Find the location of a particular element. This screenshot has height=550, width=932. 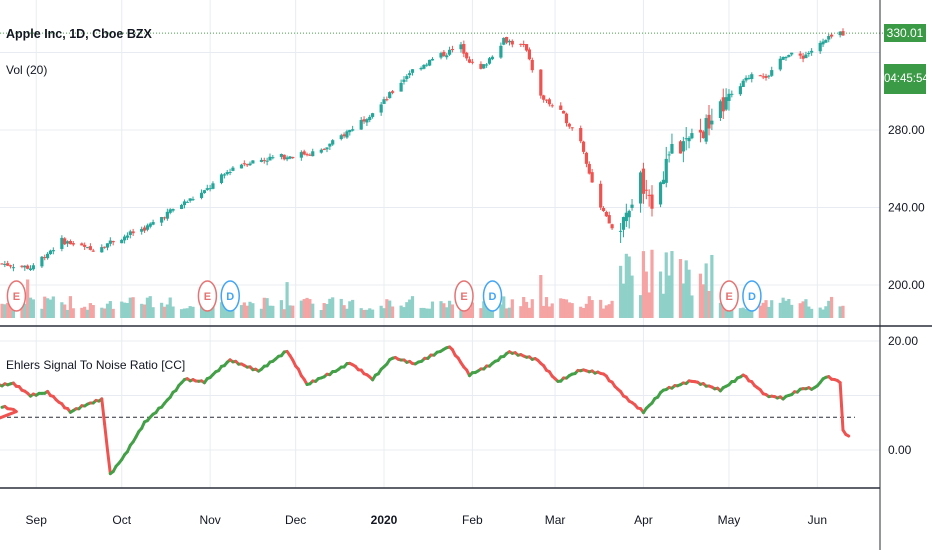

time-axis-label: Feb is located at coordinates (472, 520).